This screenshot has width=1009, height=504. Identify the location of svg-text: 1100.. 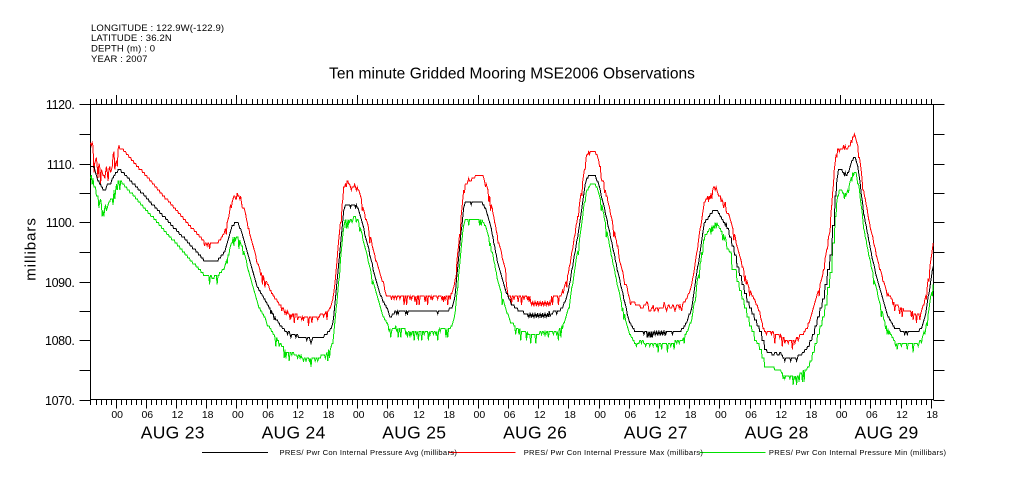
(60, 223).